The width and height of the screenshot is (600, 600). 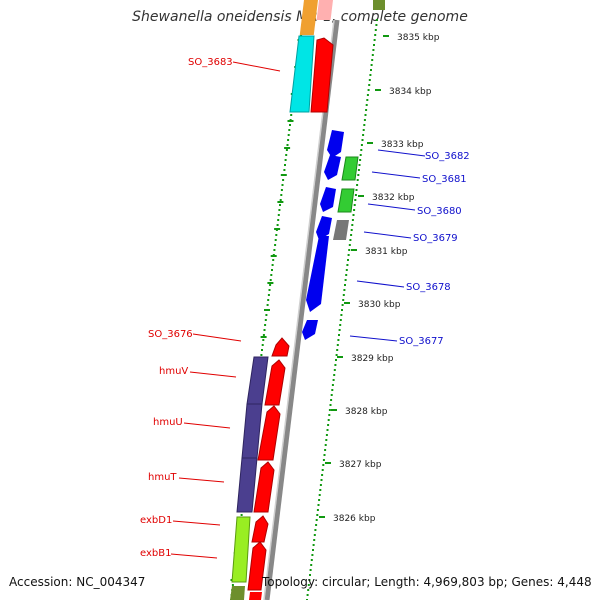 What do you see at coordinates (410, 92) in the screenshot?
I see `kbp-tick-label: 3834 kbp` at bounding box center [410, 92].